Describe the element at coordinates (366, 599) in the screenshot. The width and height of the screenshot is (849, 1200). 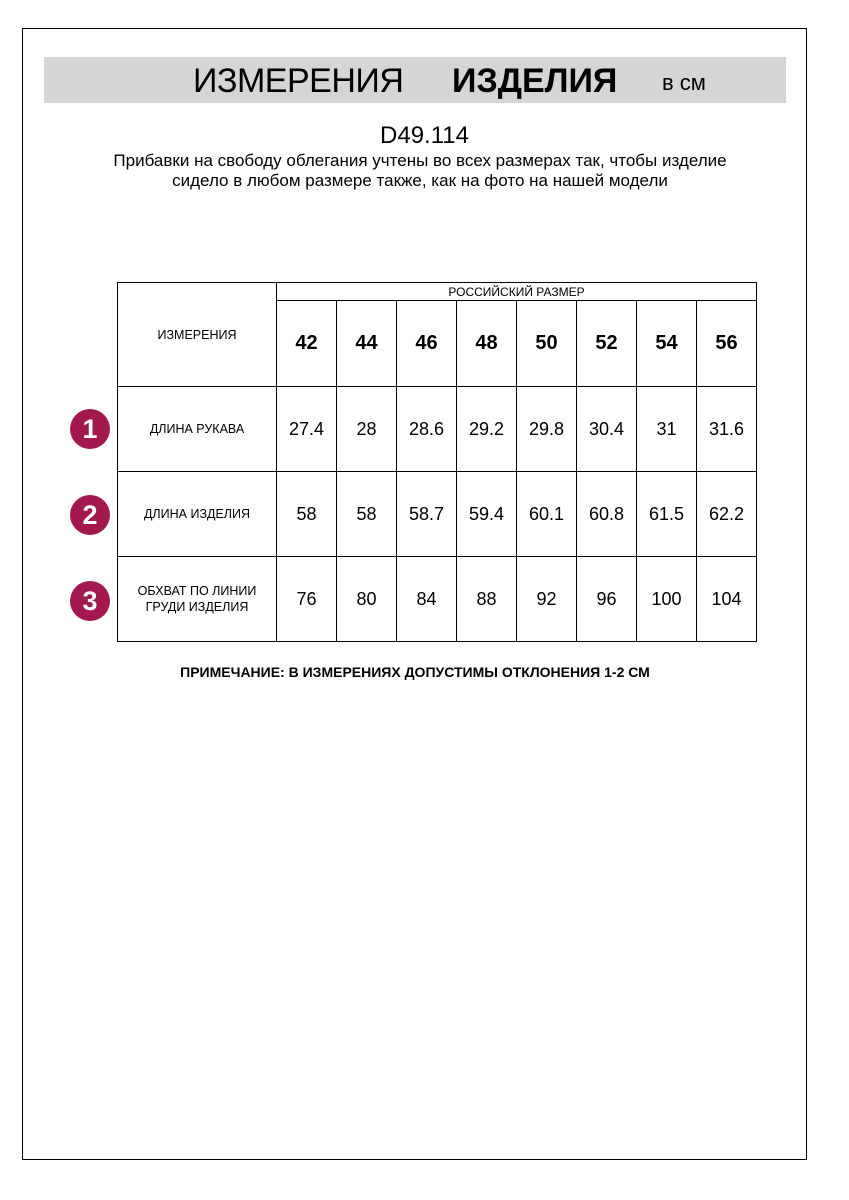
I see `measurement-value: 80` at that location.